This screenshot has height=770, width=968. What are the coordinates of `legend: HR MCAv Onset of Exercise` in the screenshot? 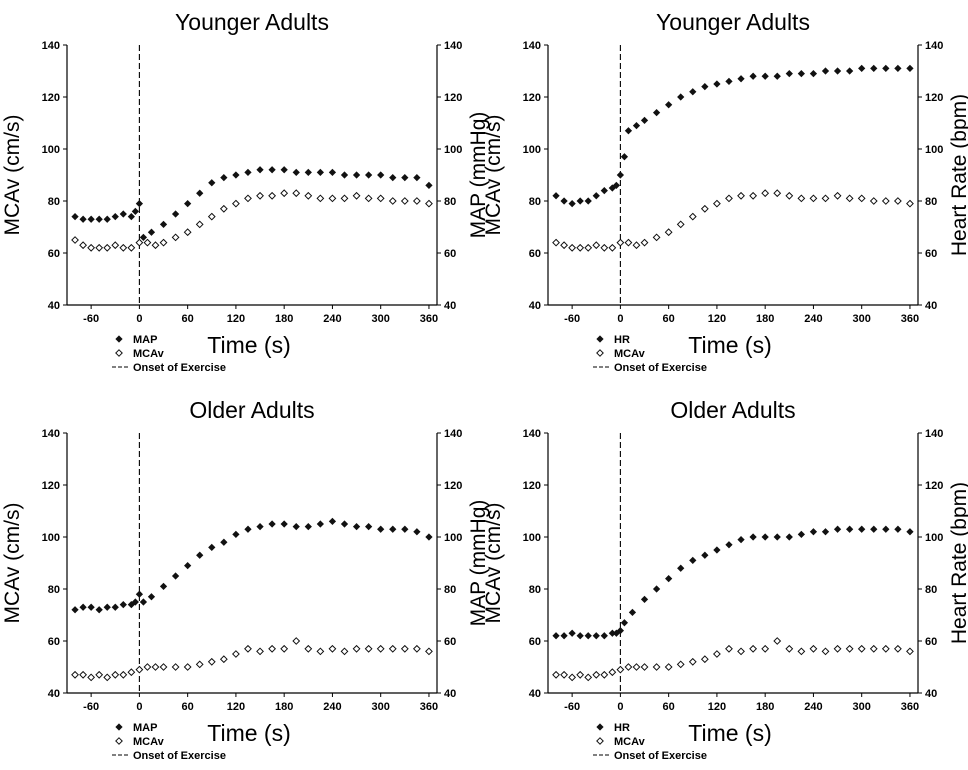 It's located at (650, 742).